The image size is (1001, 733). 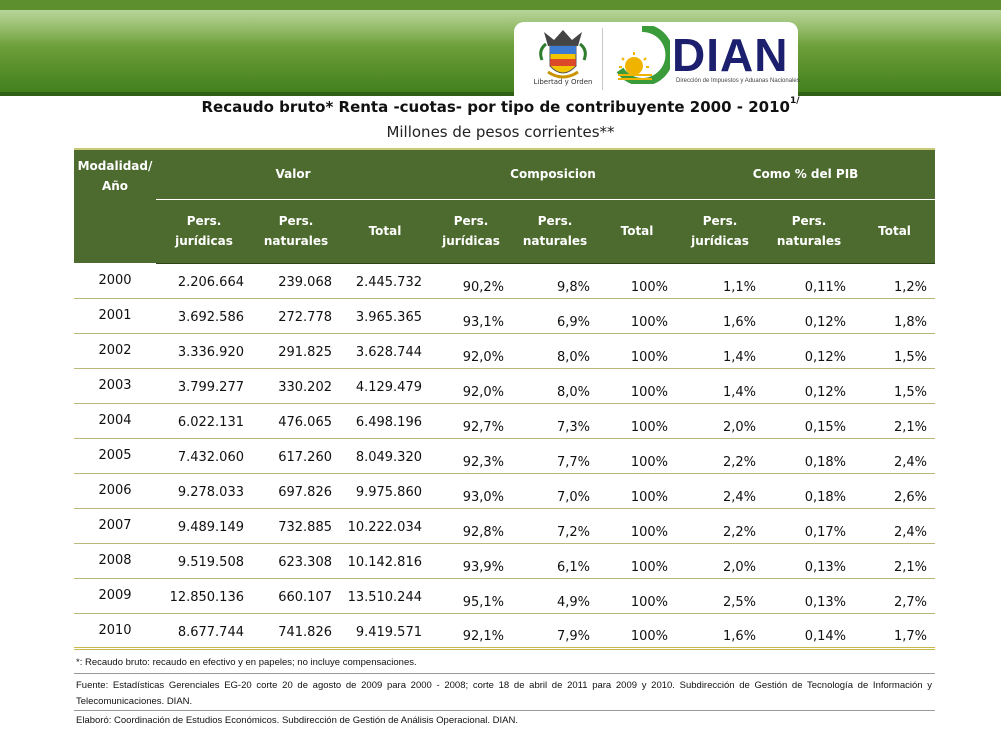 What do you see at coordinates (385, 386) in the screenshot?
I see `valor-total-cell: 4.129.479` at bounding box center [385, 386].